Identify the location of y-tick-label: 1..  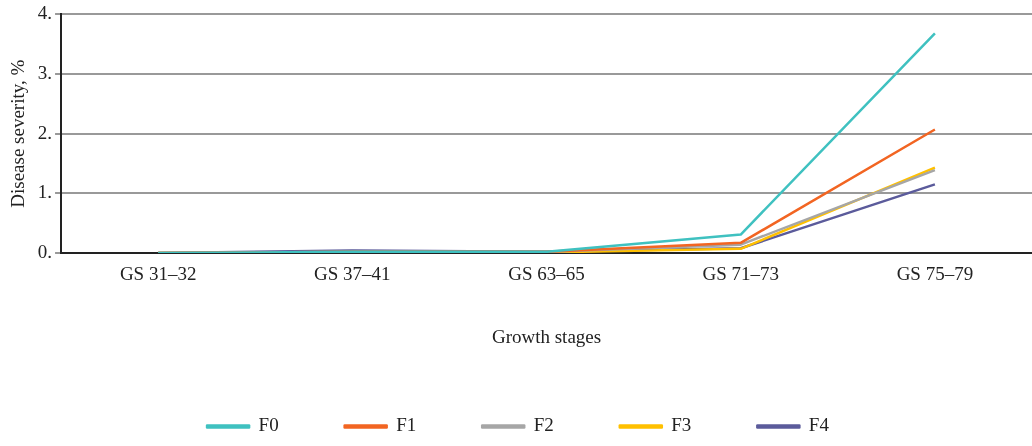
(45, 192).